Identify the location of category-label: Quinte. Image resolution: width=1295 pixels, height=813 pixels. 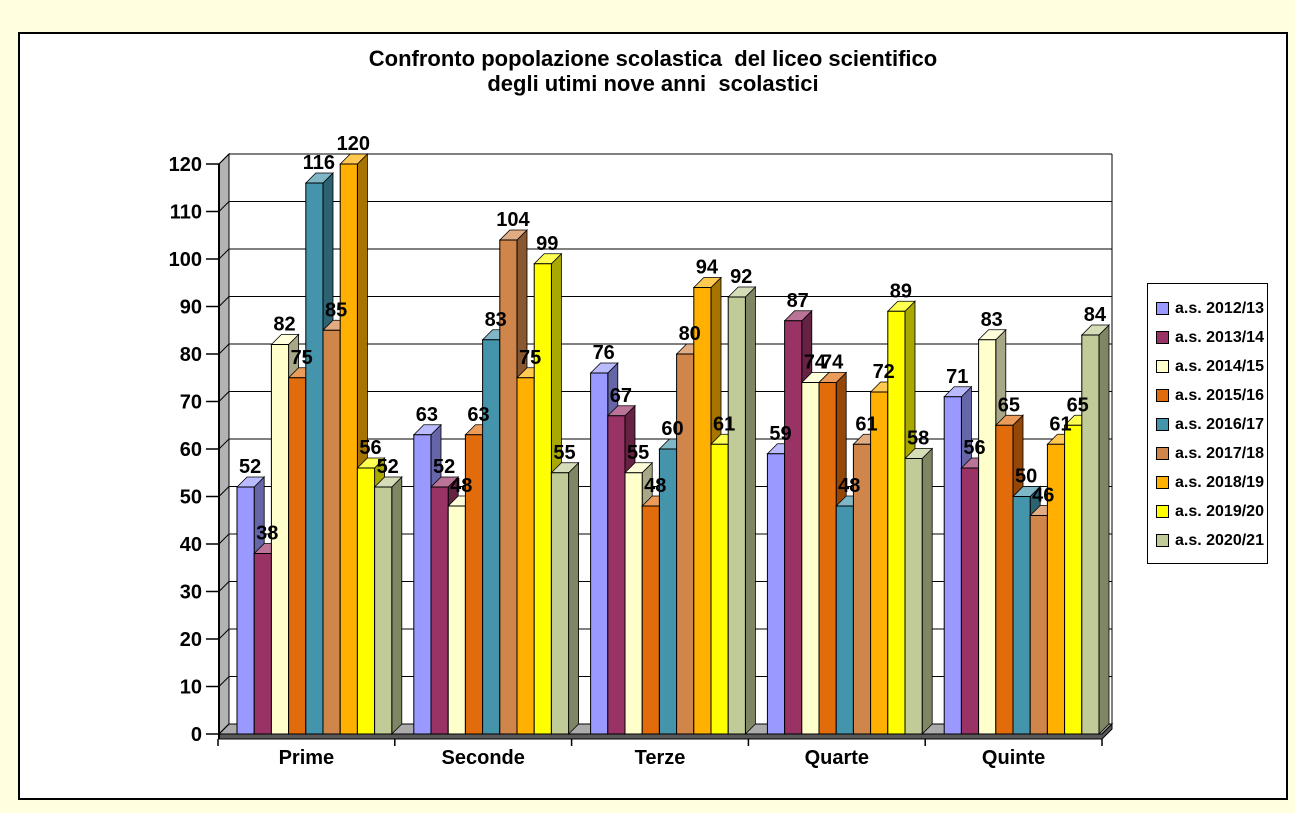
(1013, 758).